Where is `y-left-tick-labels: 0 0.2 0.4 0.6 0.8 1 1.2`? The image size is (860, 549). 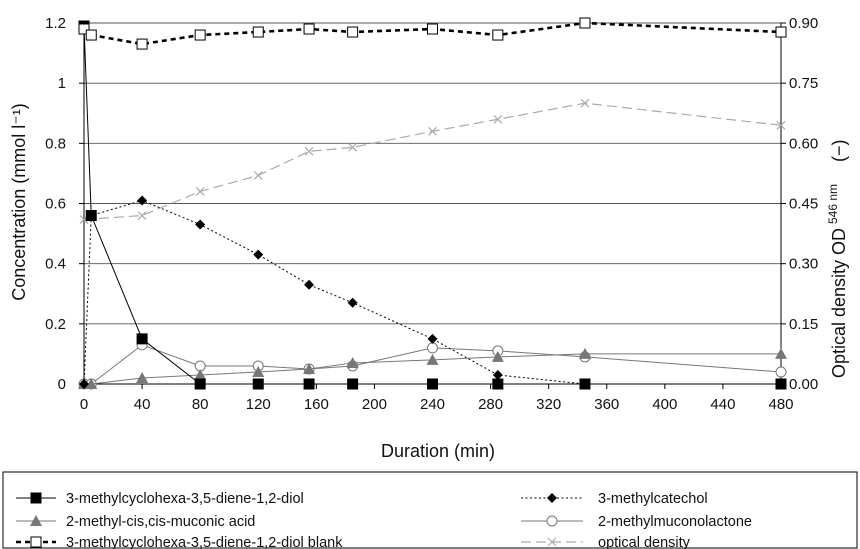
y-left-tick-labels: 0 0.2 0.4 0.6 0.8 1 1.2 is located at coordinates (64, 204).